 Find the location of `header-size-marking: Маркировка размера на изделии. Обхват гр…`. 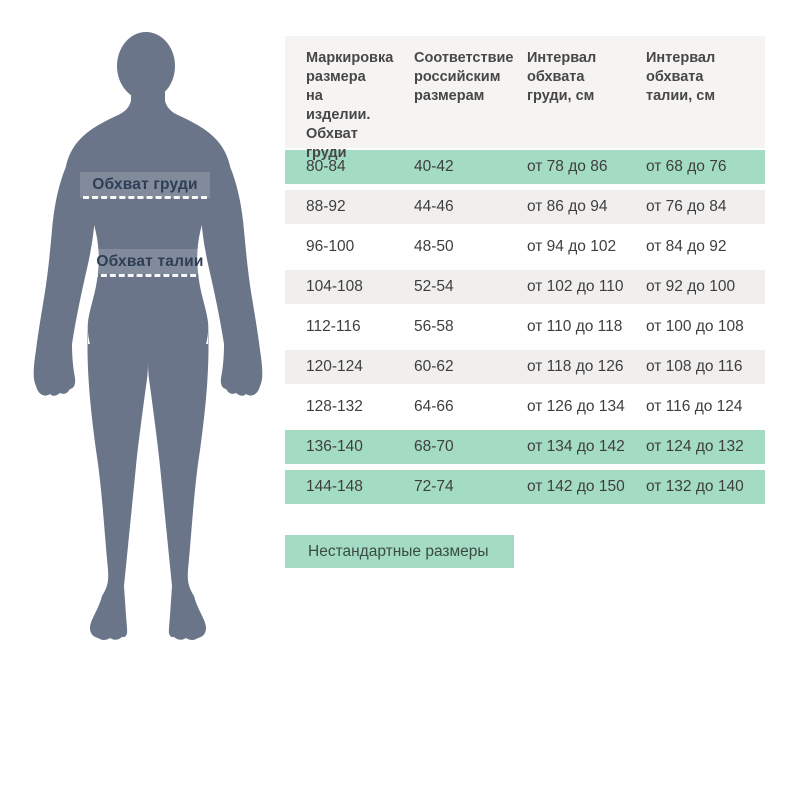

header-size-marking: Маркировка размера на изделии. Обхват гр… is located at coordinates (350, 105).